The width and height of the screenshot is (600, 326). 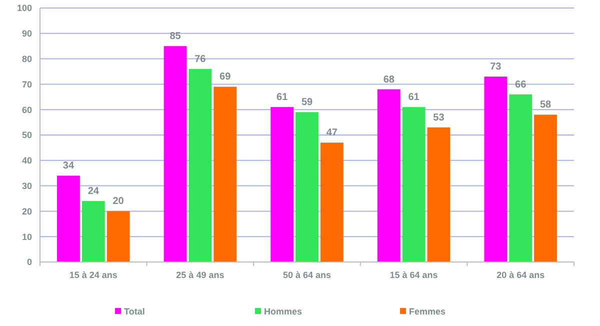 What do you see at coordinates (27, 84) in the screenshot?
I see `y-tick-label: 70` at bounding box center [27, 84].